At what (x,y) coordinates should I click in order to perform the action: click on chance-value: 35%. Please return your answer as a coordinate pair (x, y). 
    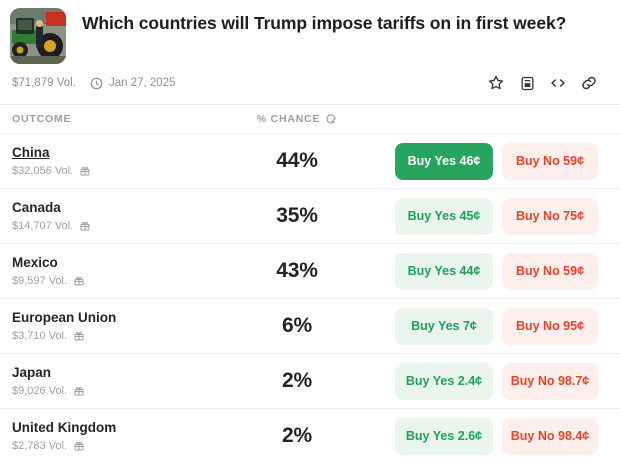
    Looking at the image, I should click on (297, 215).